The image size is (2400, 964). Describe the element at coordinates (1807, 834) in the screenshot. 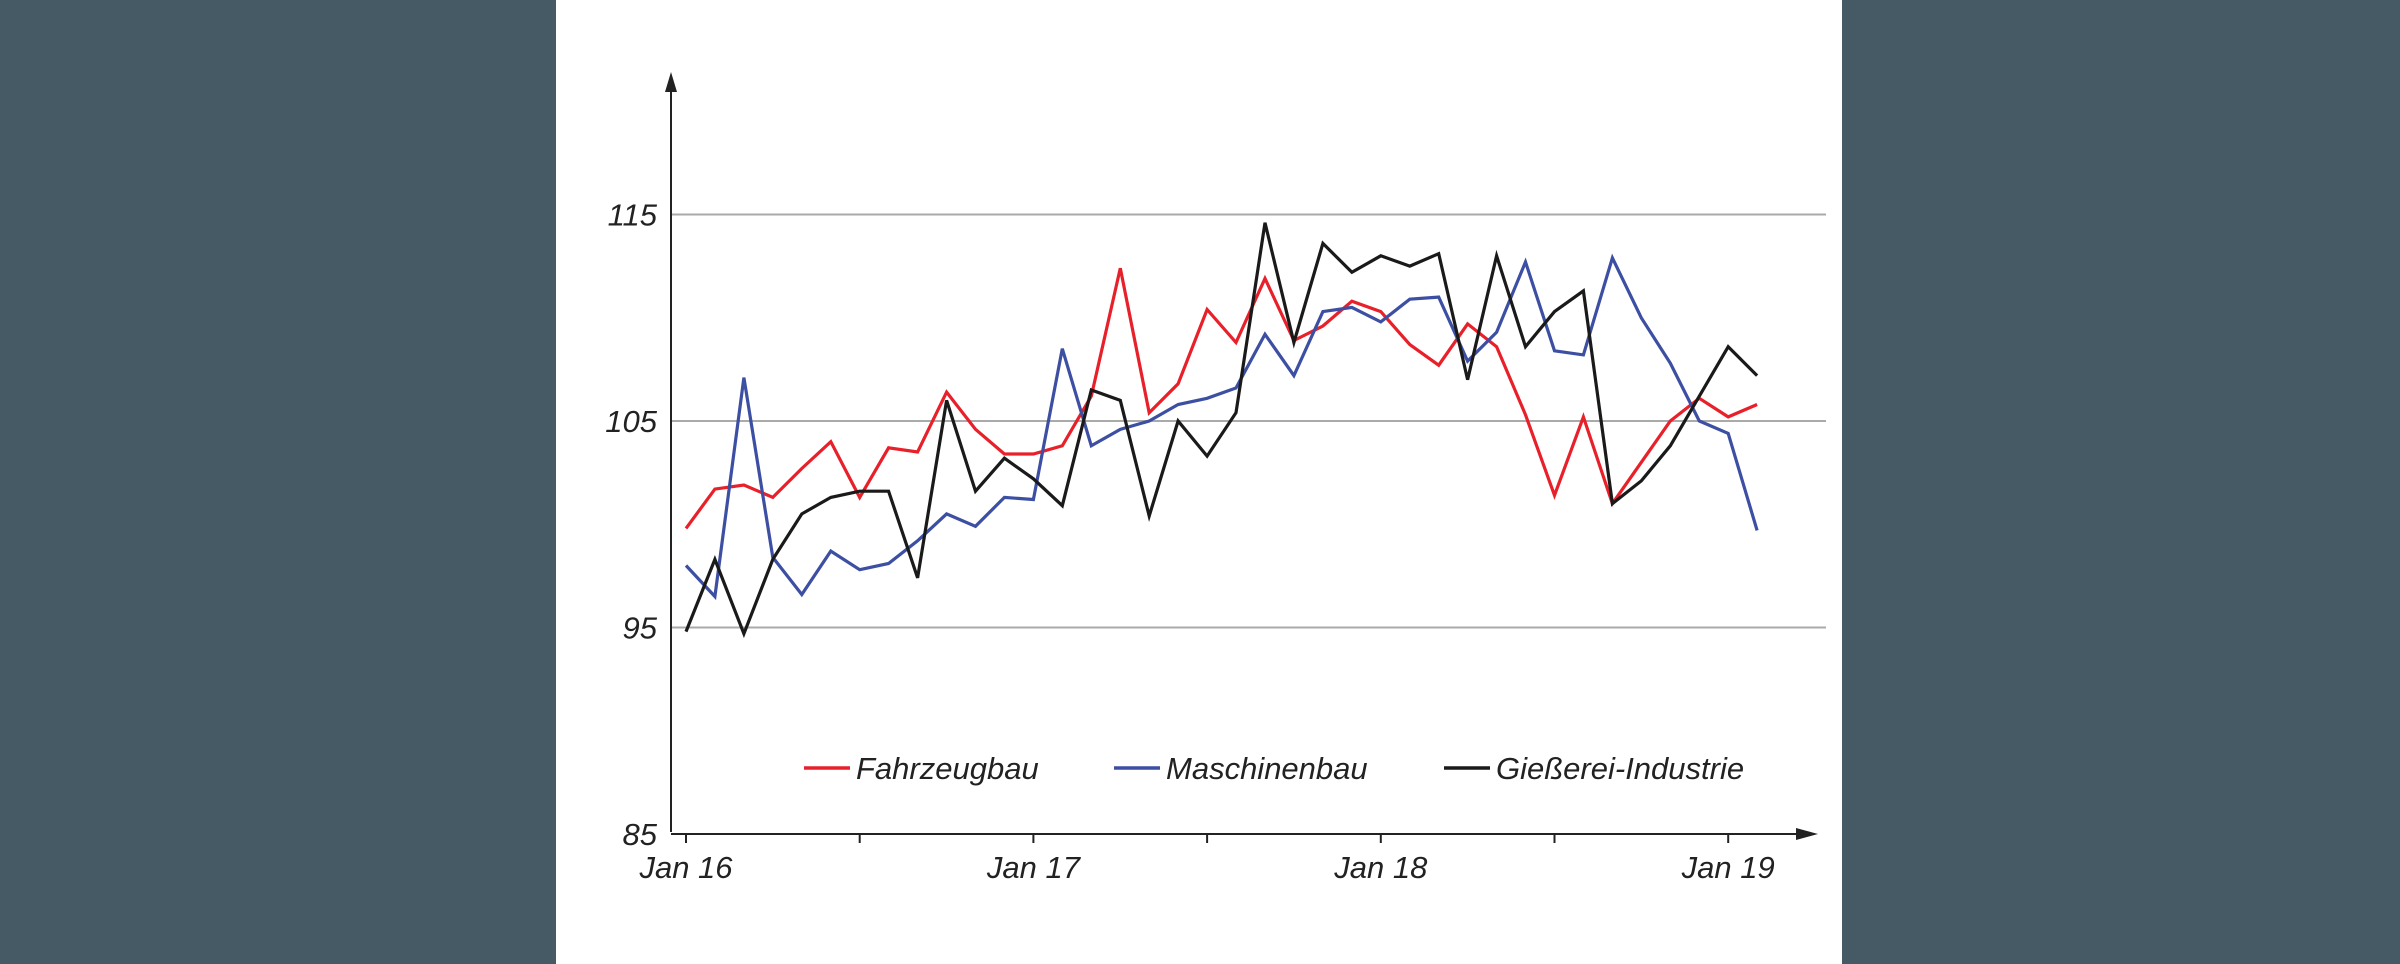

I see `x-axis-arrow-icon` at that location.